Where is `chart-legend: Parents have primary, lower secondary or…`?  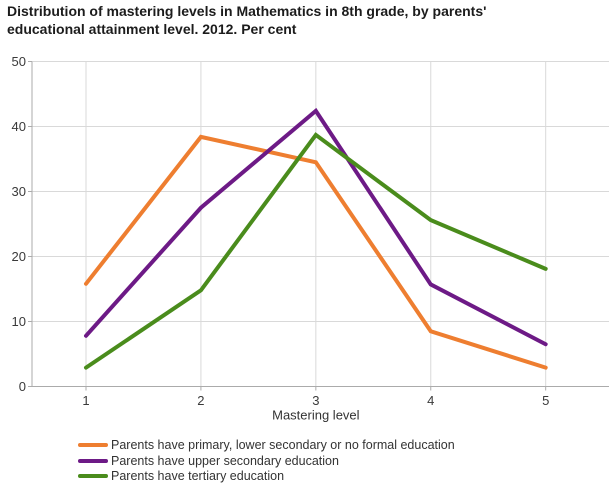
chart-legend: Parents have primary, lower secondary or… is located at coordinates (266, 460).